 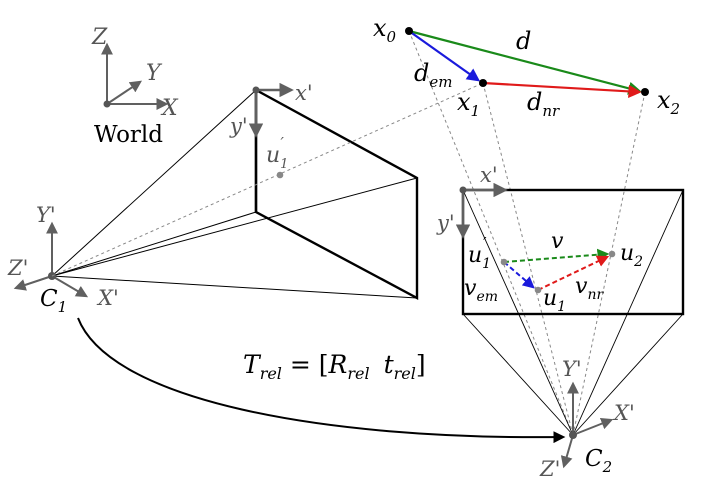 I want to click on svg-text:u1′: u1 ′, so click(x=277, y=153).